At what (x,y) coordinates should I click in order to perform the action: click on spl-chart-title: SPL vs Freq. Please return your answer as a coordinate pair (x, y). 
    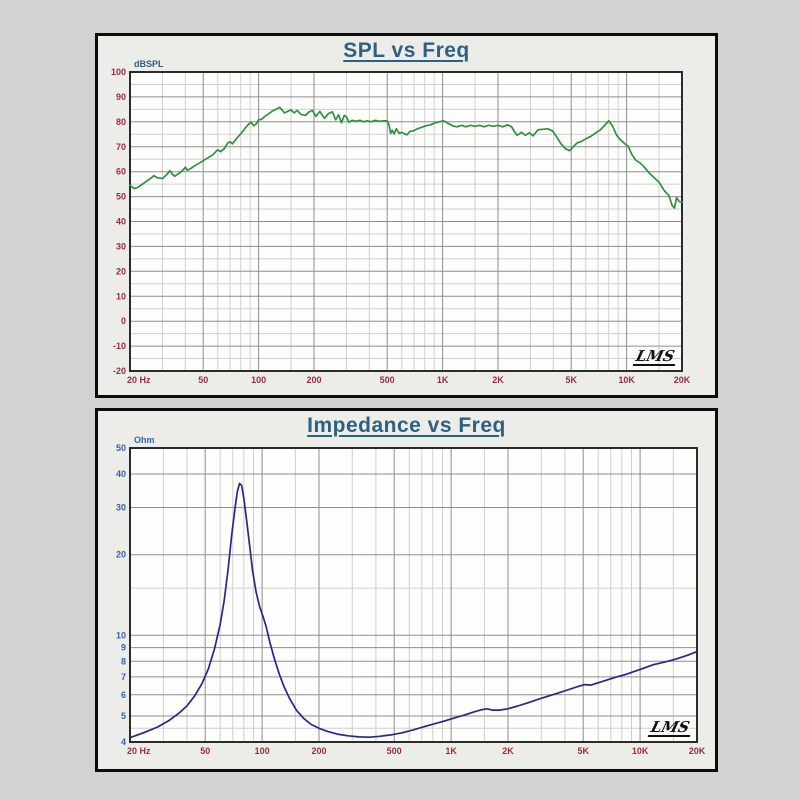
    Looking at the image, I should click on (406, 50).